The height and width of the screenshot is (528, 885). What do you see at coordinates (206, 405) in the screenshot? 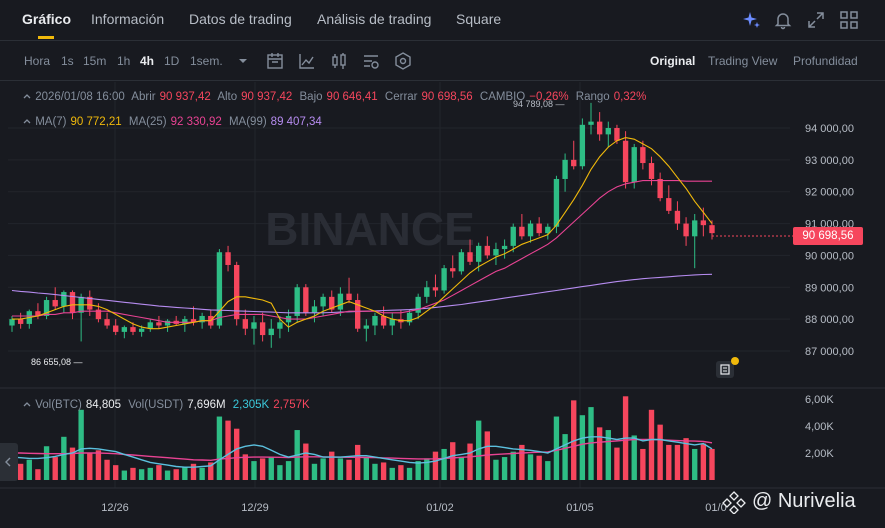
I see `vol-usdt-value: 7,696M` at bounding box center [206, 405].